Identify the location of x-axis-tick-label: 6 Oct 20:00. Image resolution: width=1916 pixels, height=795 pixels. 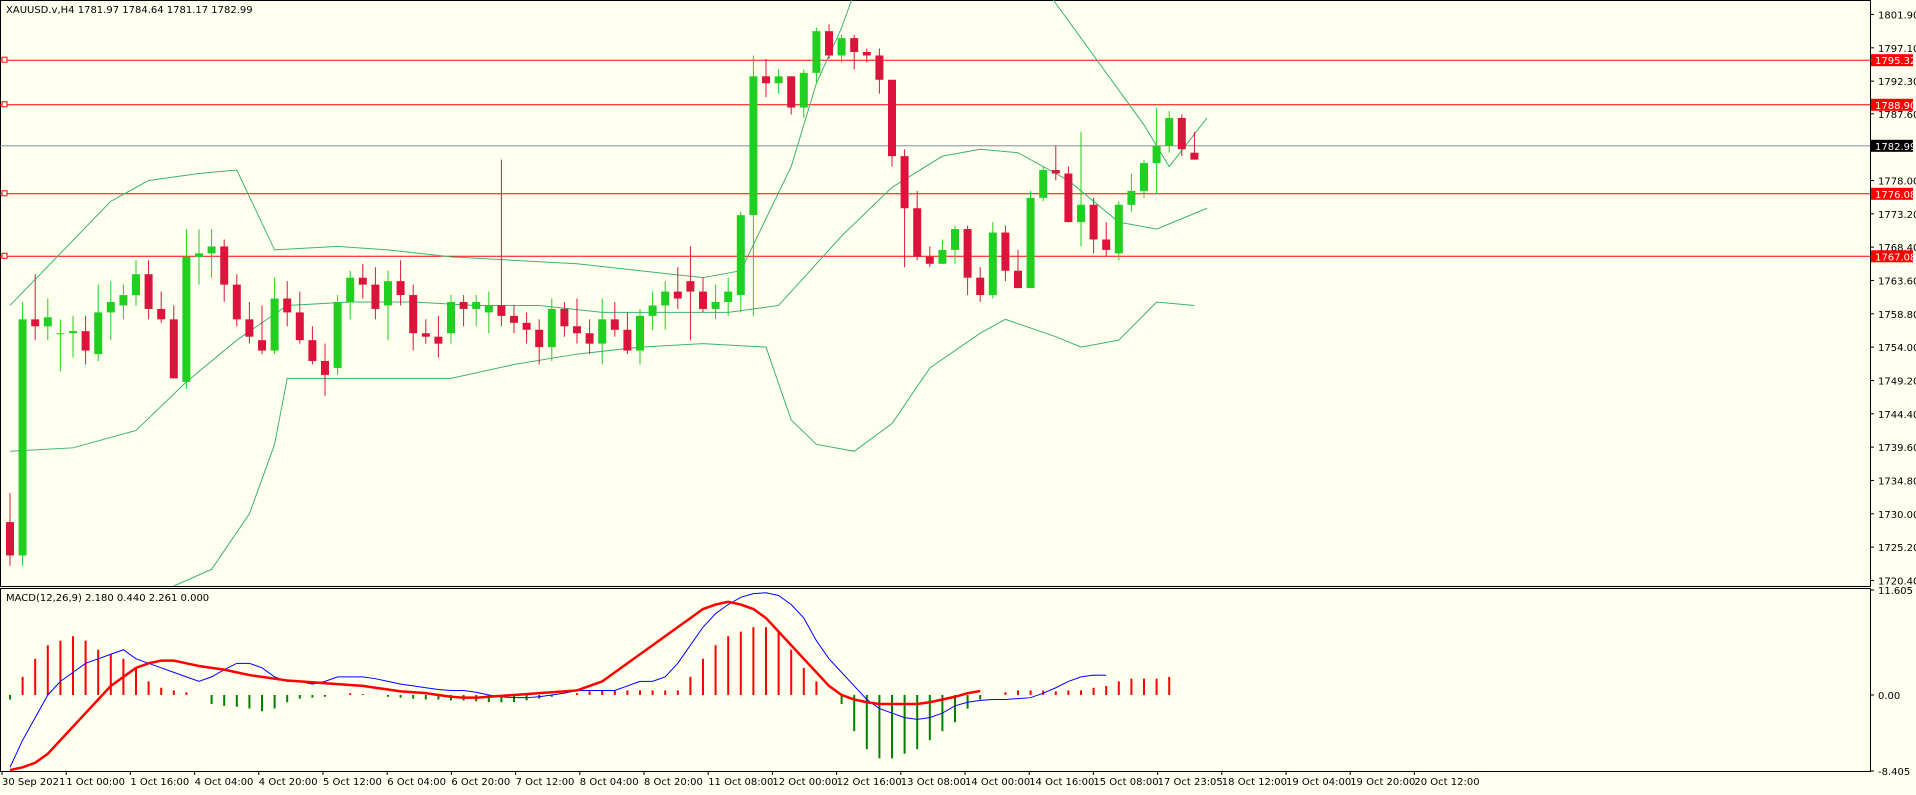
(480, 782).